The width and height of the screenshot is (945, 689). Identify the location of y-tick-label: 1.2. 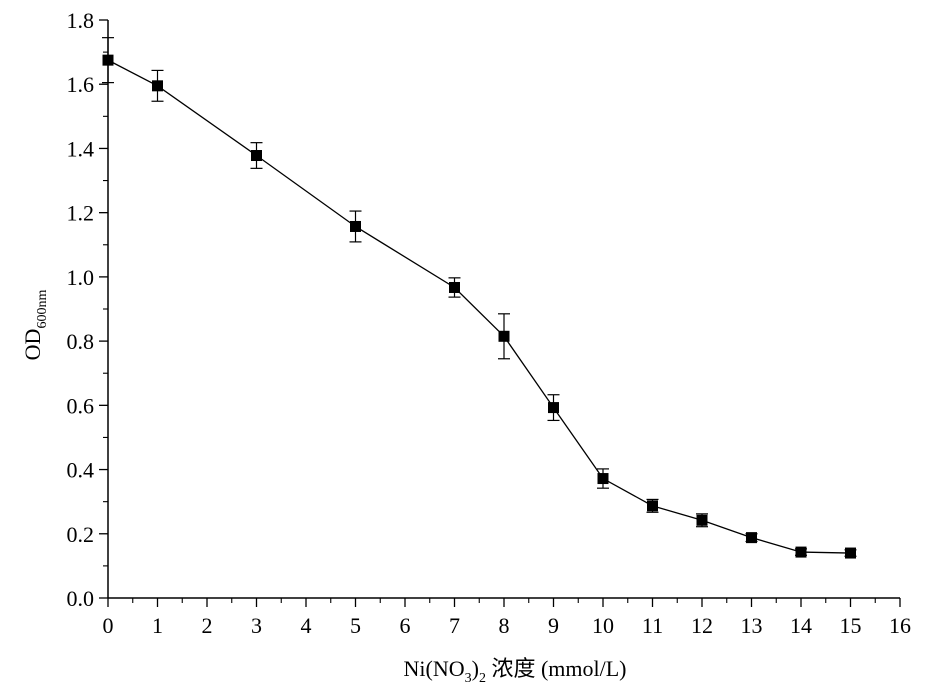
(81, 213).